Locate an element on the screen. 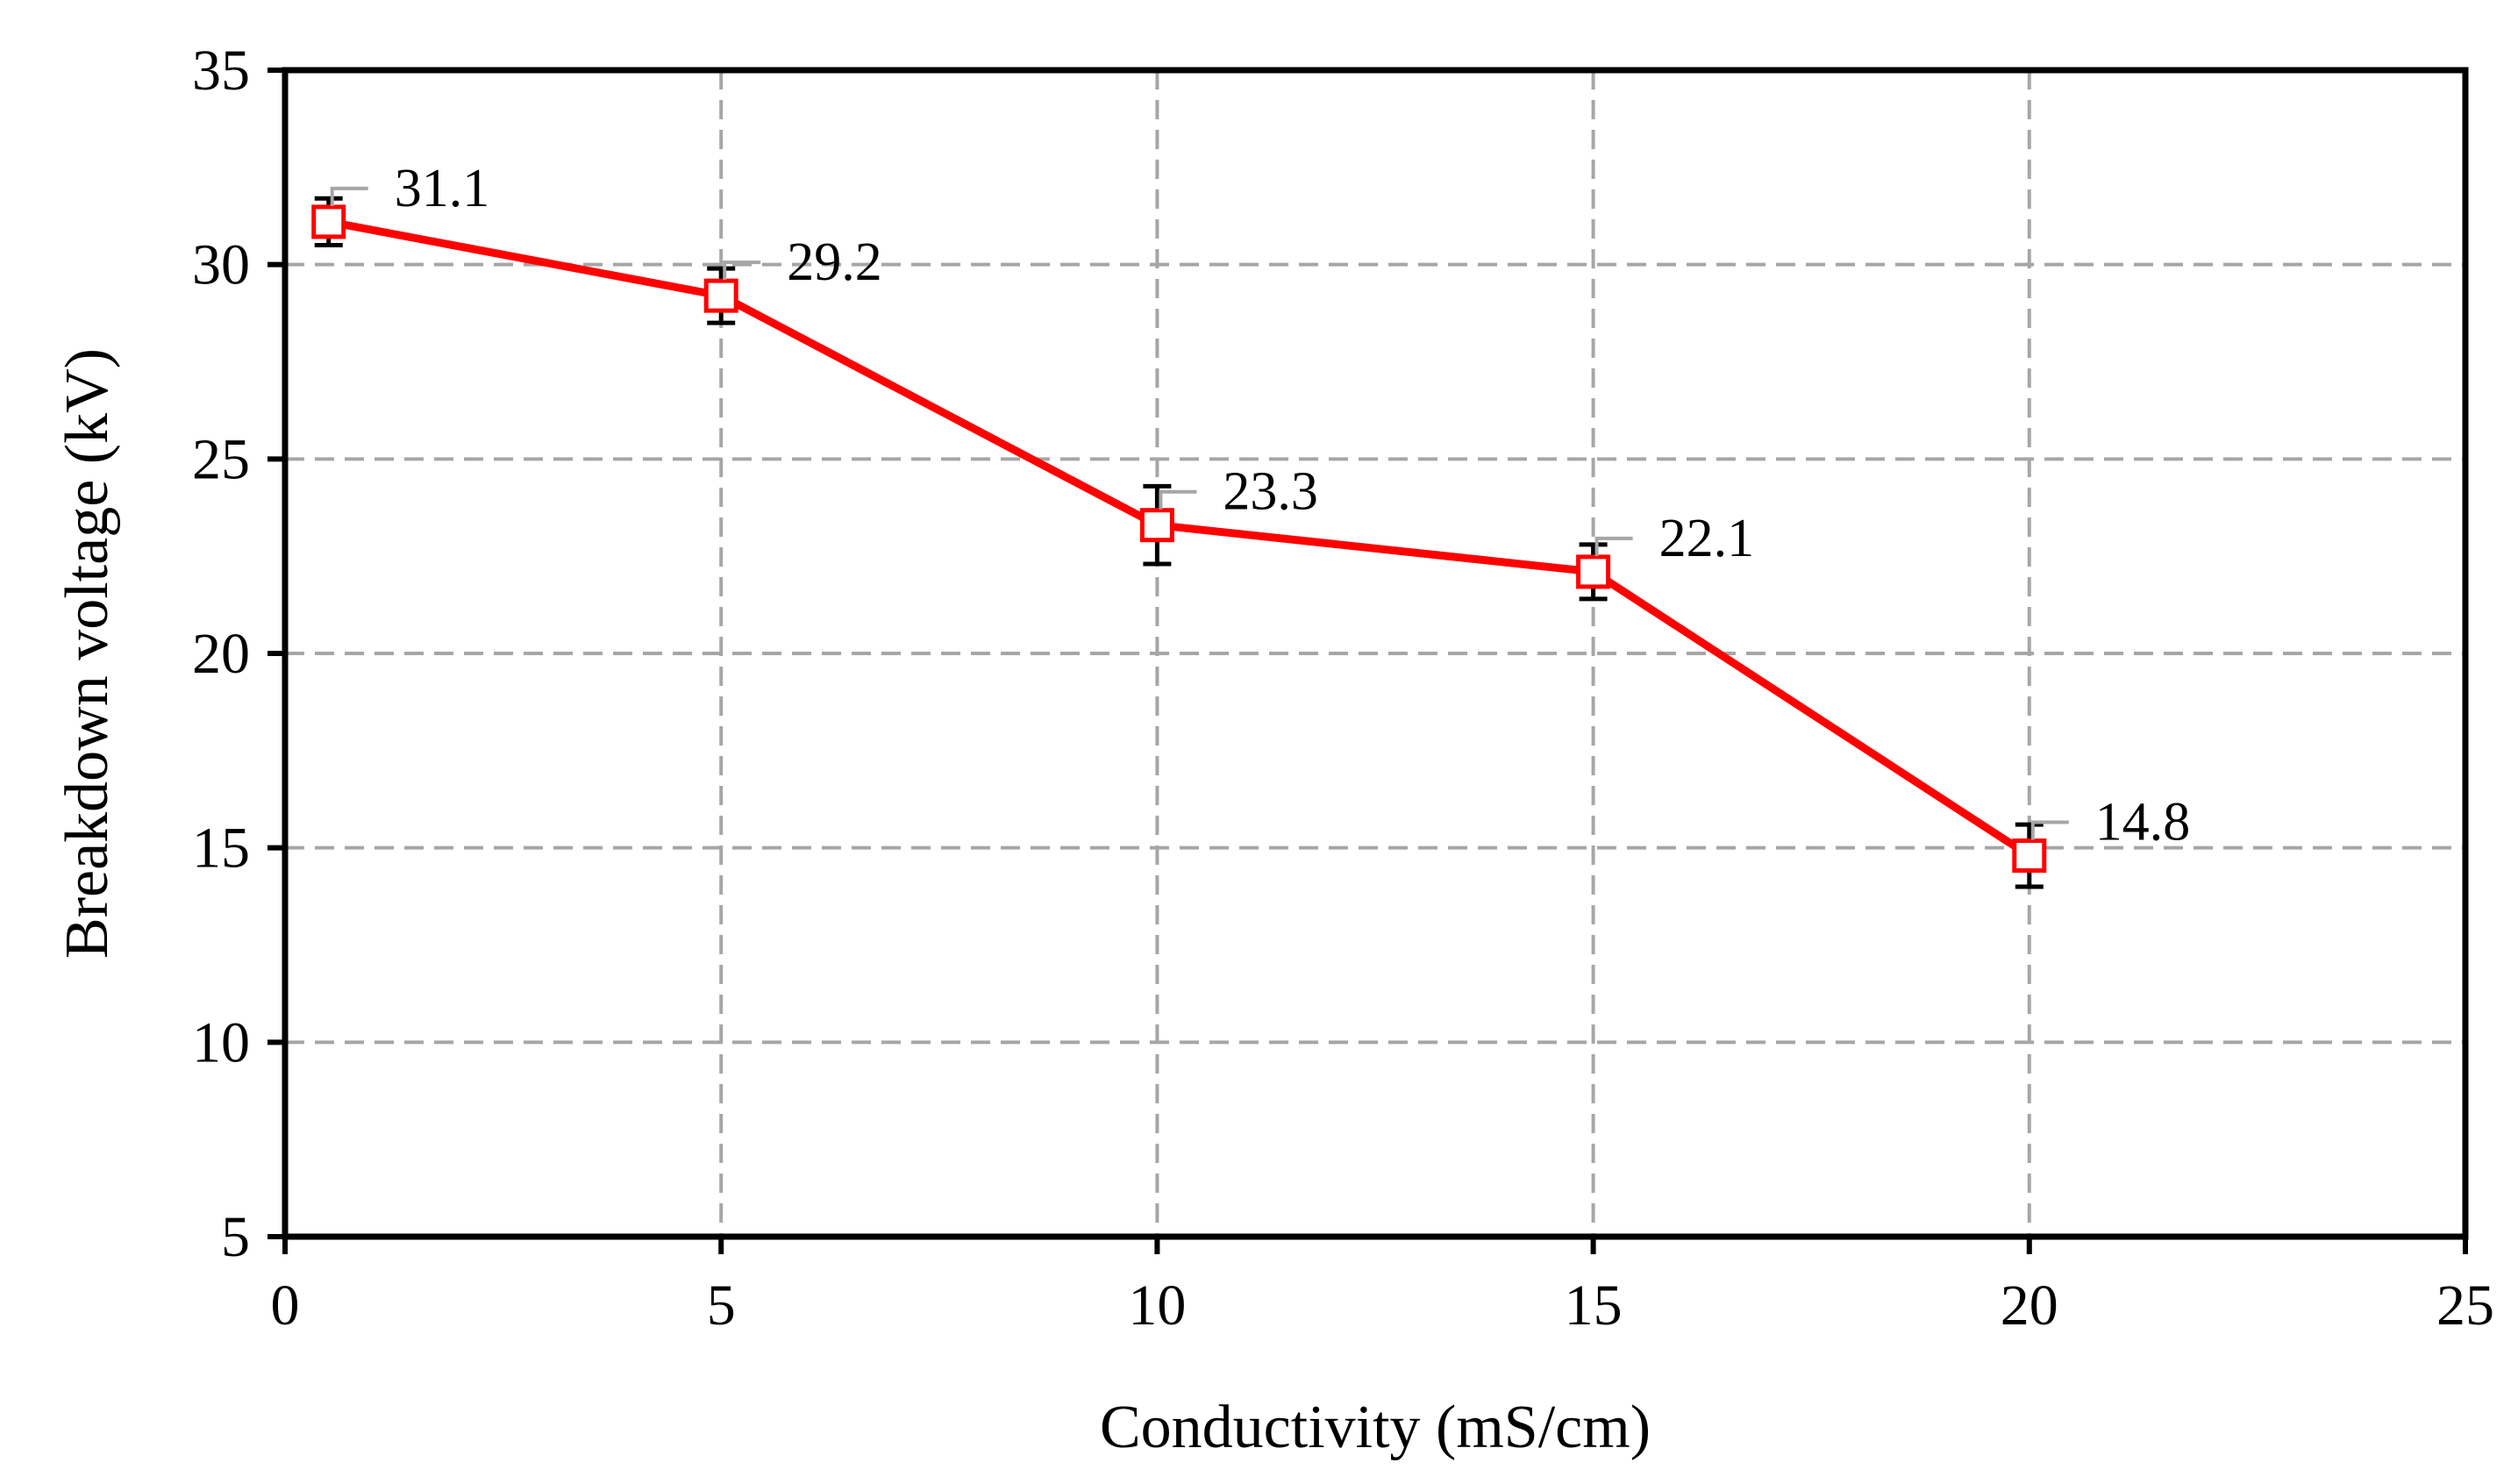 This screenshot has width=2518, height=1484. y-tick-label: 5 is located at coordinates (236, 1237).